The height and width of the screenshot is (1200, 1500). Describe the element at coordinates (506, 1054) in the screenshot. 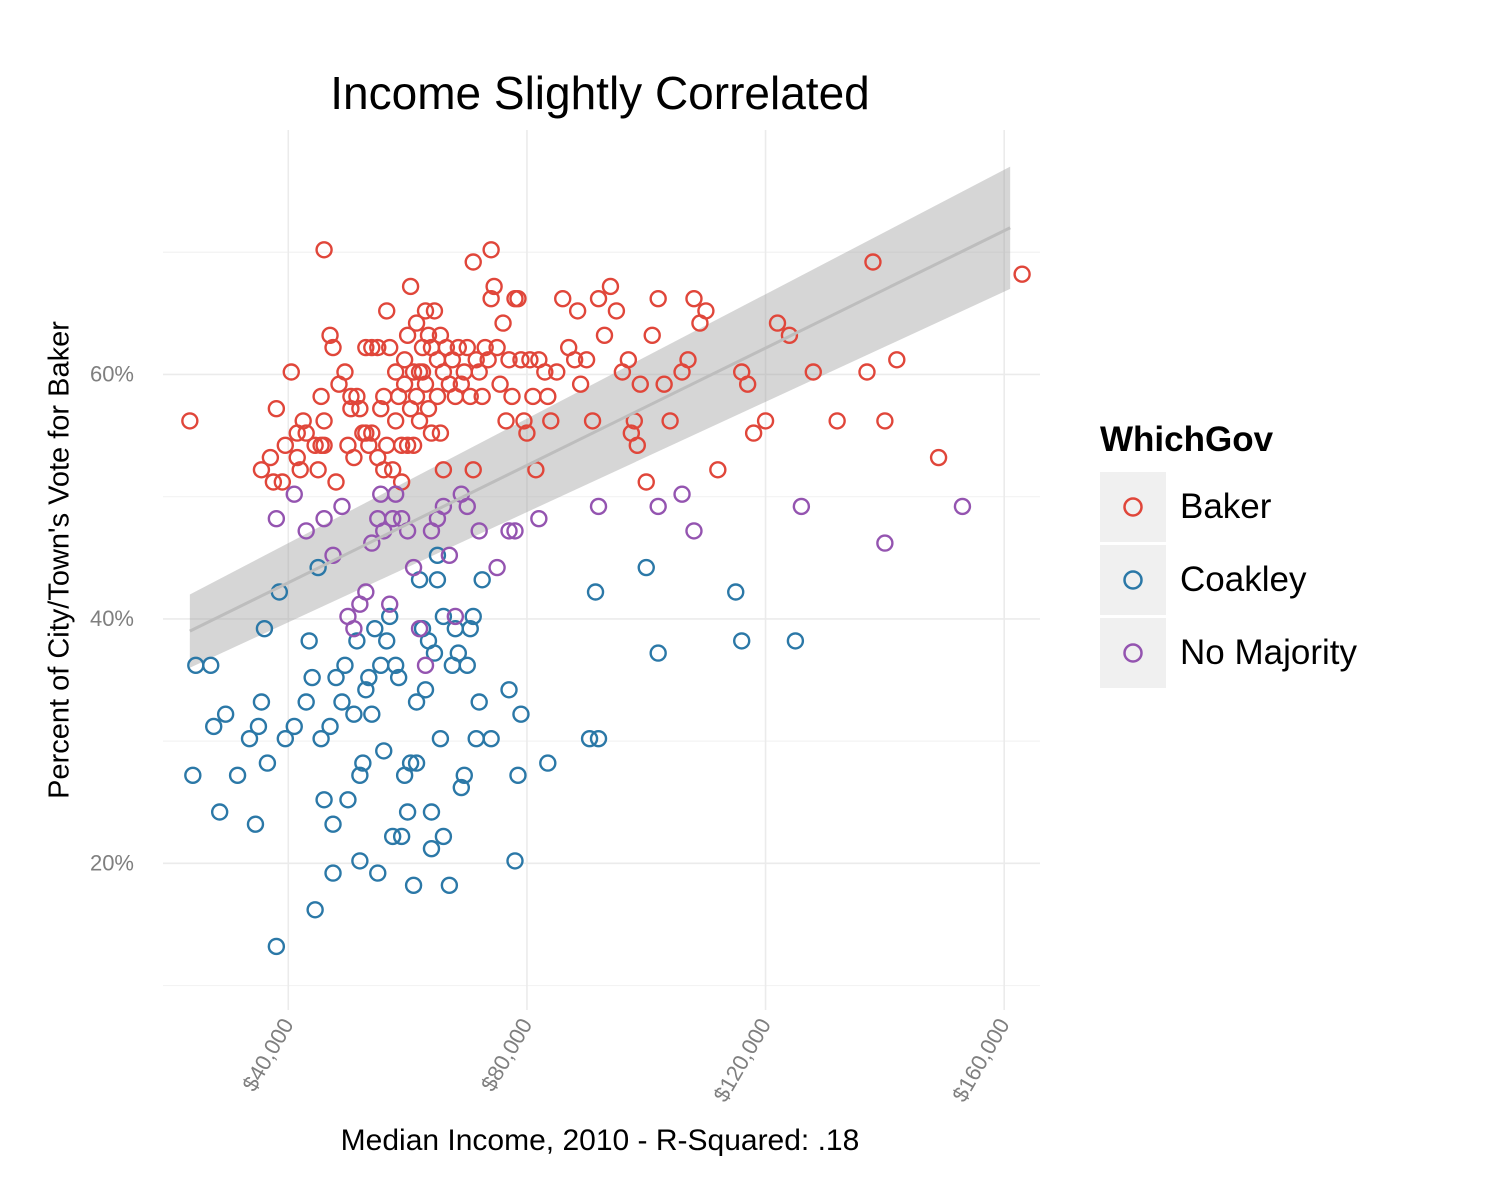

I see `x-tick-label: $80,000` at that location.